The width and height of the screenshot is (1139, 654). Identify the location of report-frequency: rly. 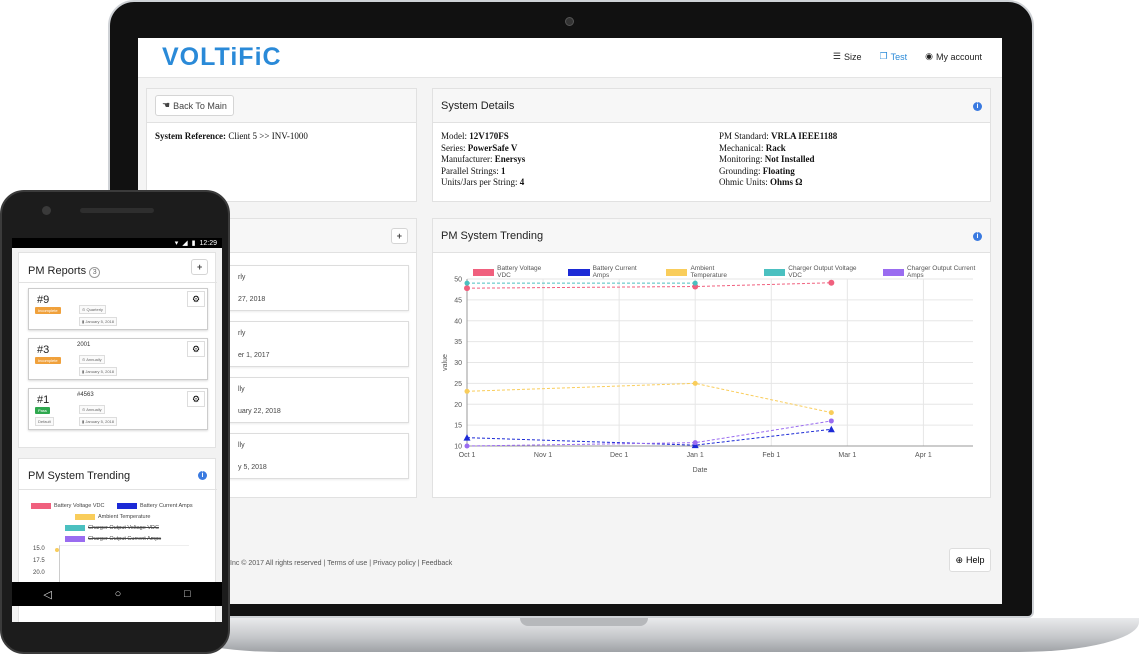
(242, 333).